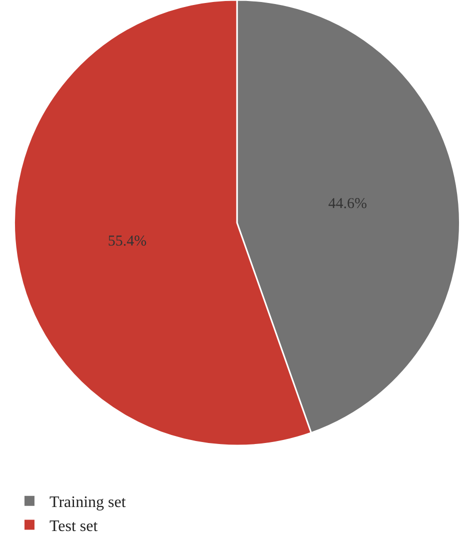 Image resolution: width=474 pixels, height=550 pixels. I want to click on data-label: 55.4%, so click(127, 242).